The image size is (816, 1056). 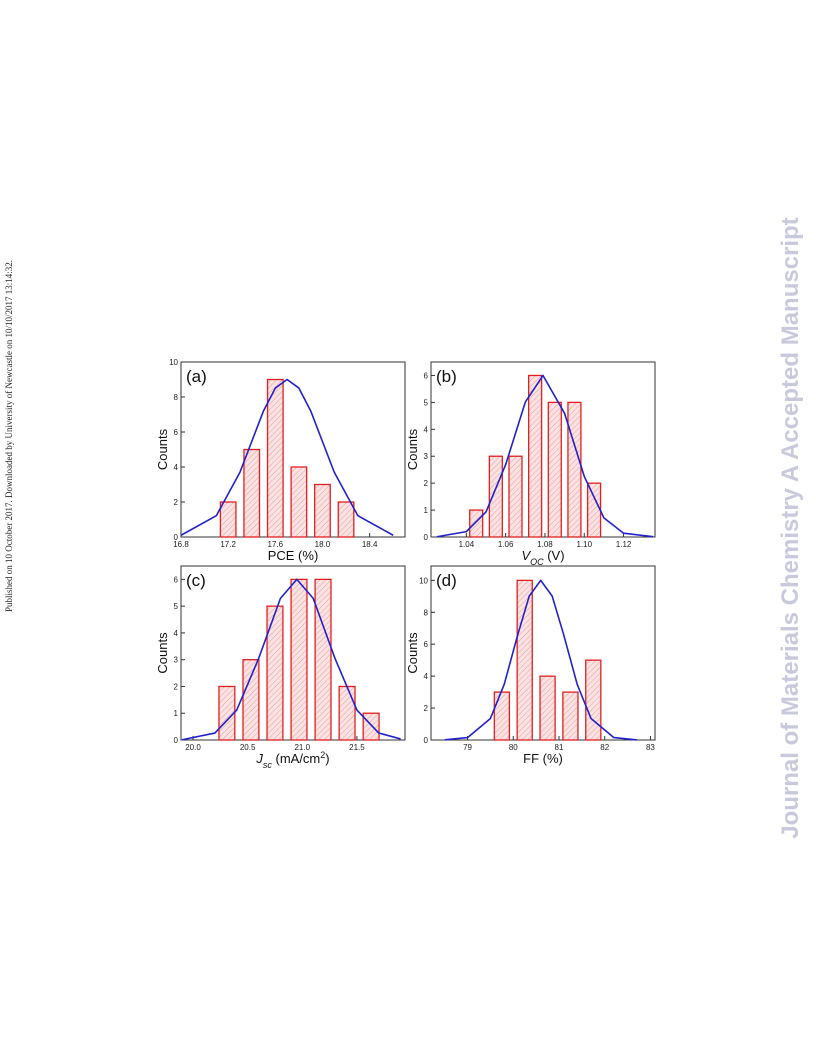 I want to click on x-tick-label: 20.5, so click(x=248, y=747).